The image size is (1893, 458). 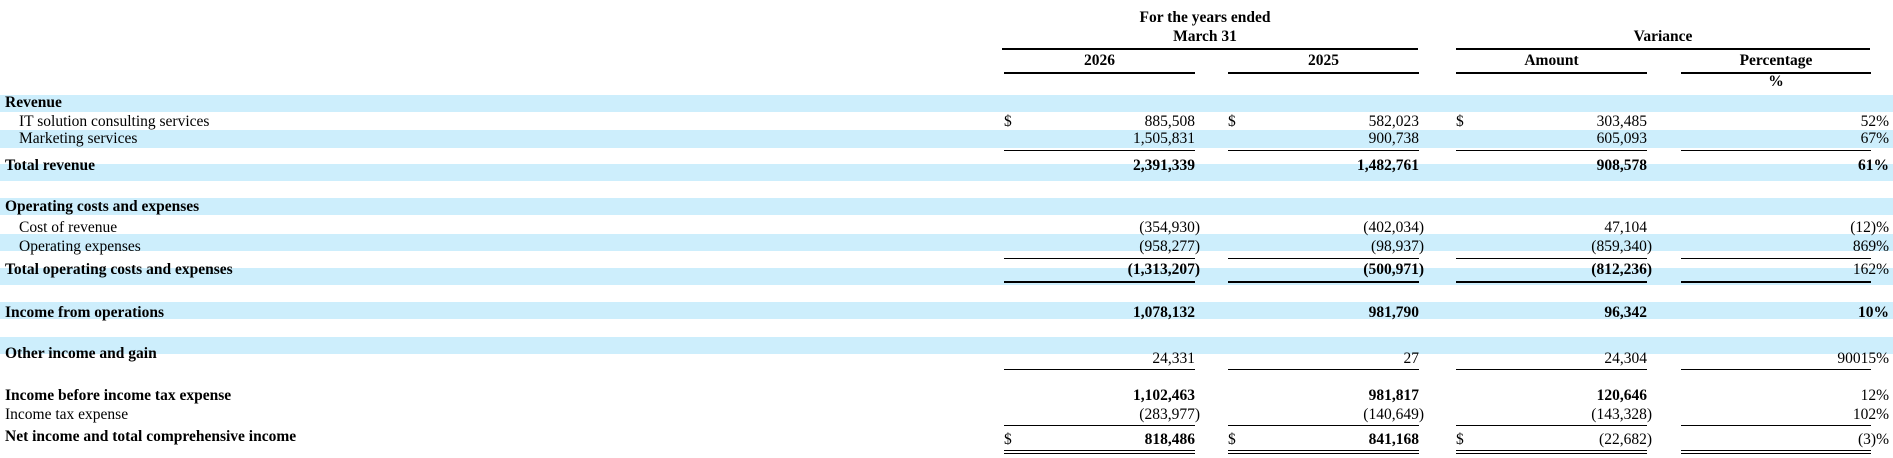 What do you see at coordinates (1621, 246) in the screenshot?
I see `cell-opex-amount: (859,340)` at bounding box center [1621, 246].